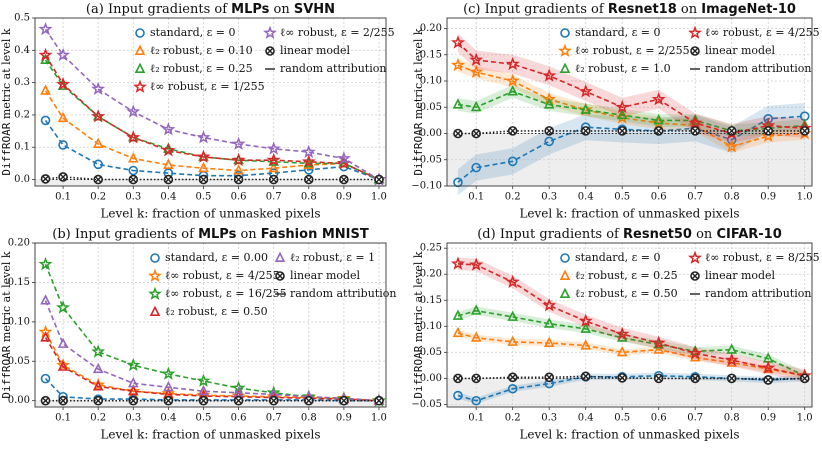 Image resolution: width=822 pixels, height=451 pixels. I want to click on negative-region-shade, so click(210, 182).